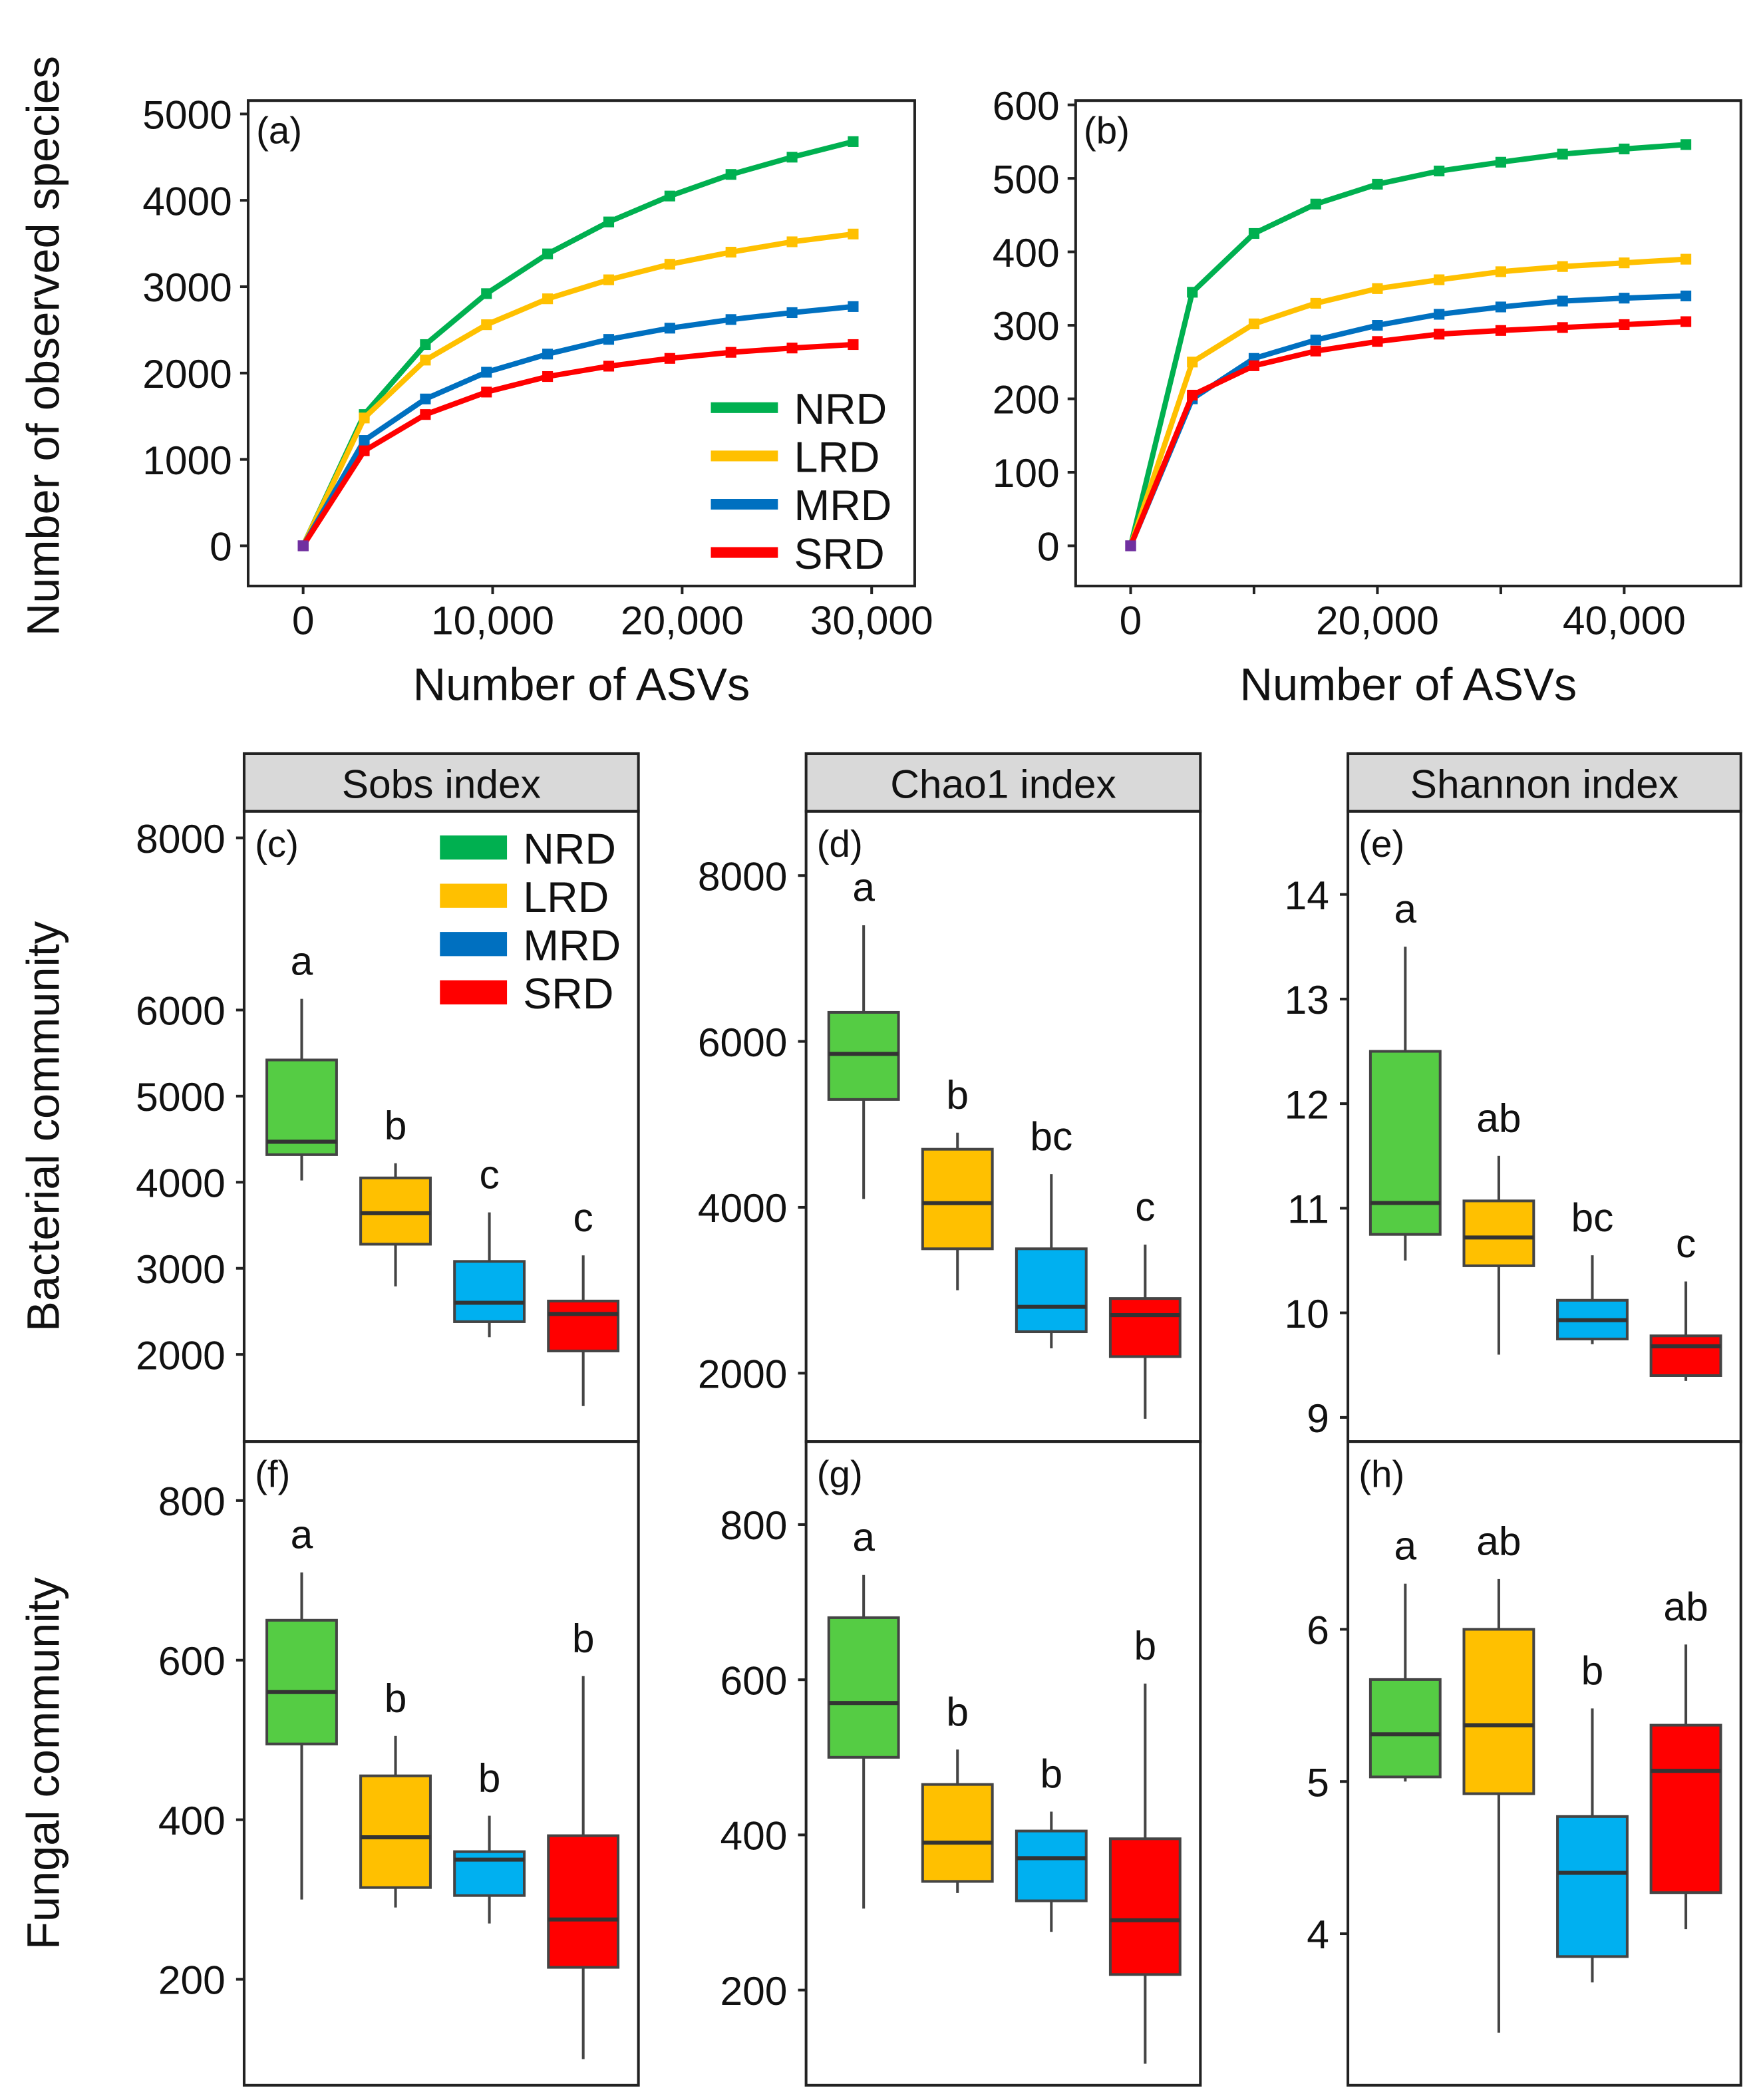 Image resolution: width=1757 pixels, height=2100 pixels. Describe the element at coordinates (1145, 1906) in the screenshot. I see `box-SRD` at that location.